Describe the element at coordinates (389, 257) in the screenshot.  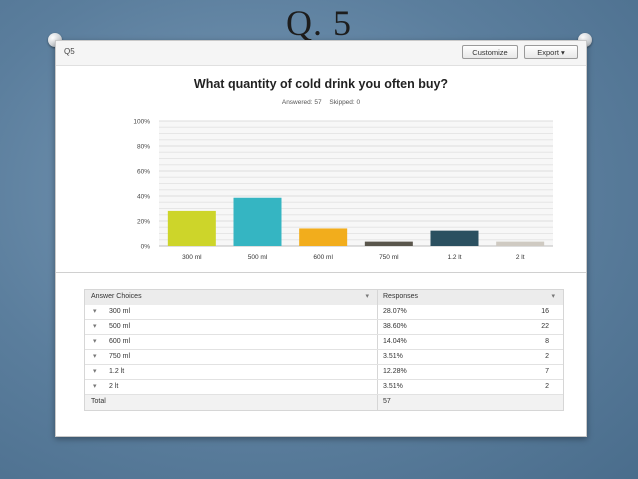
I see `x-tick-label: 750 ml` at that location.